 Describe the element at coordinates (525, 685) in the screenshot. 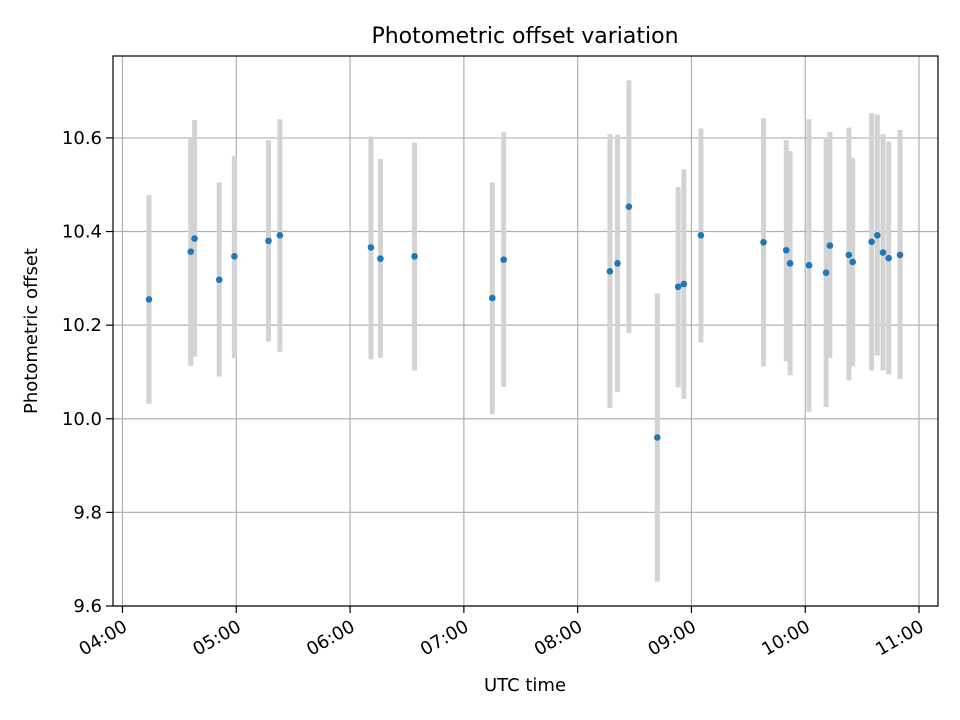

I see `x-axis-label: UTC time` at that location.